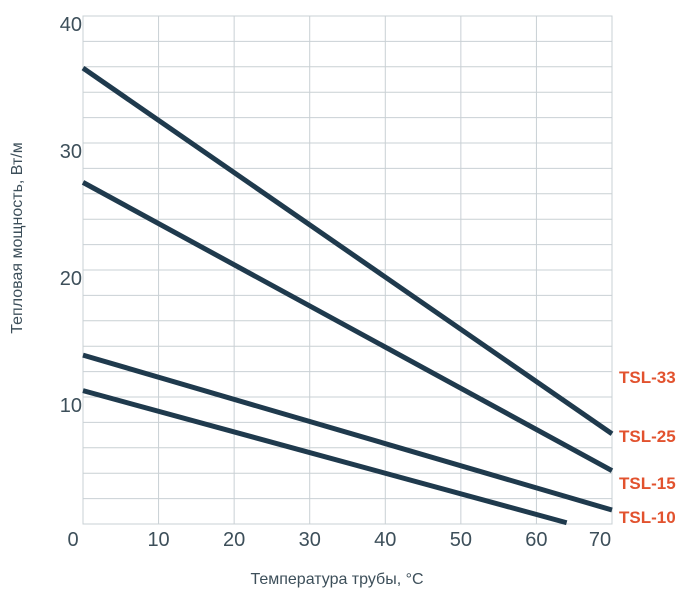 This screenshot has height=590, width=681. Describe the element at coordinates (647, 483) in the screenshot. I see `series-label-tsl-15: TSL-15` at that location.